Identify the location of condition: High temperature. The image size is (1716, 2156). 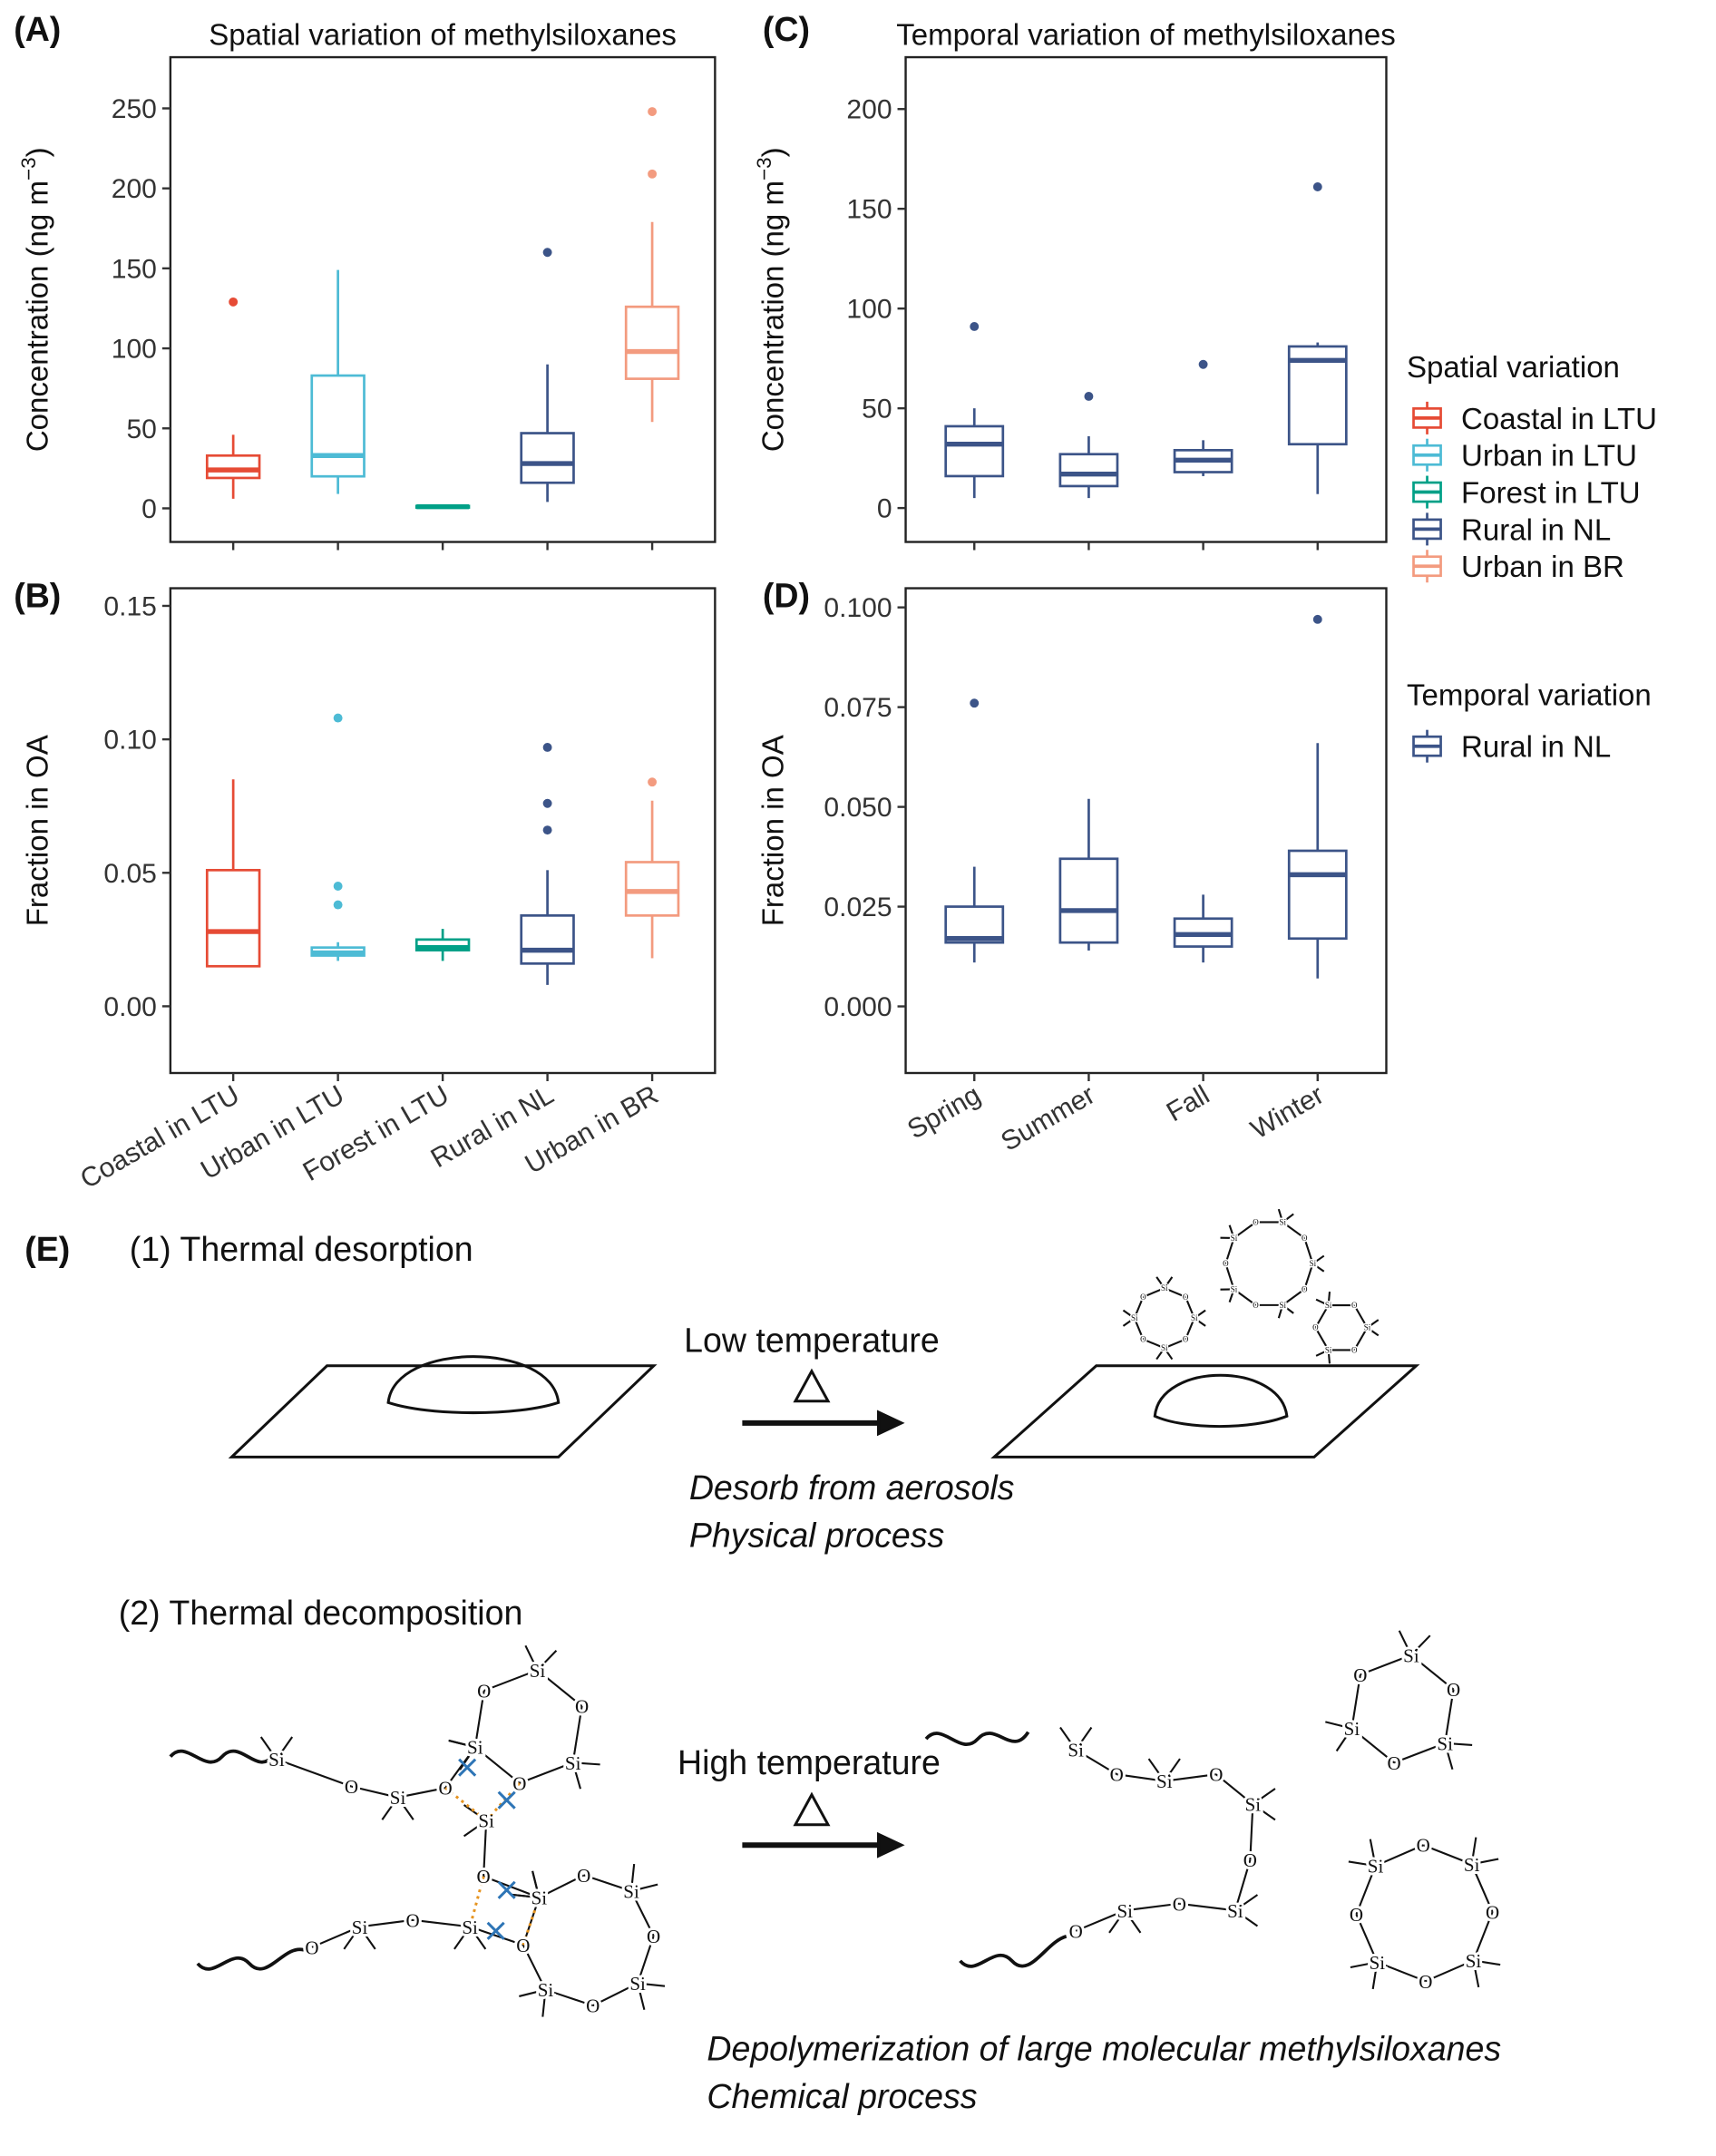
(809, 1762).